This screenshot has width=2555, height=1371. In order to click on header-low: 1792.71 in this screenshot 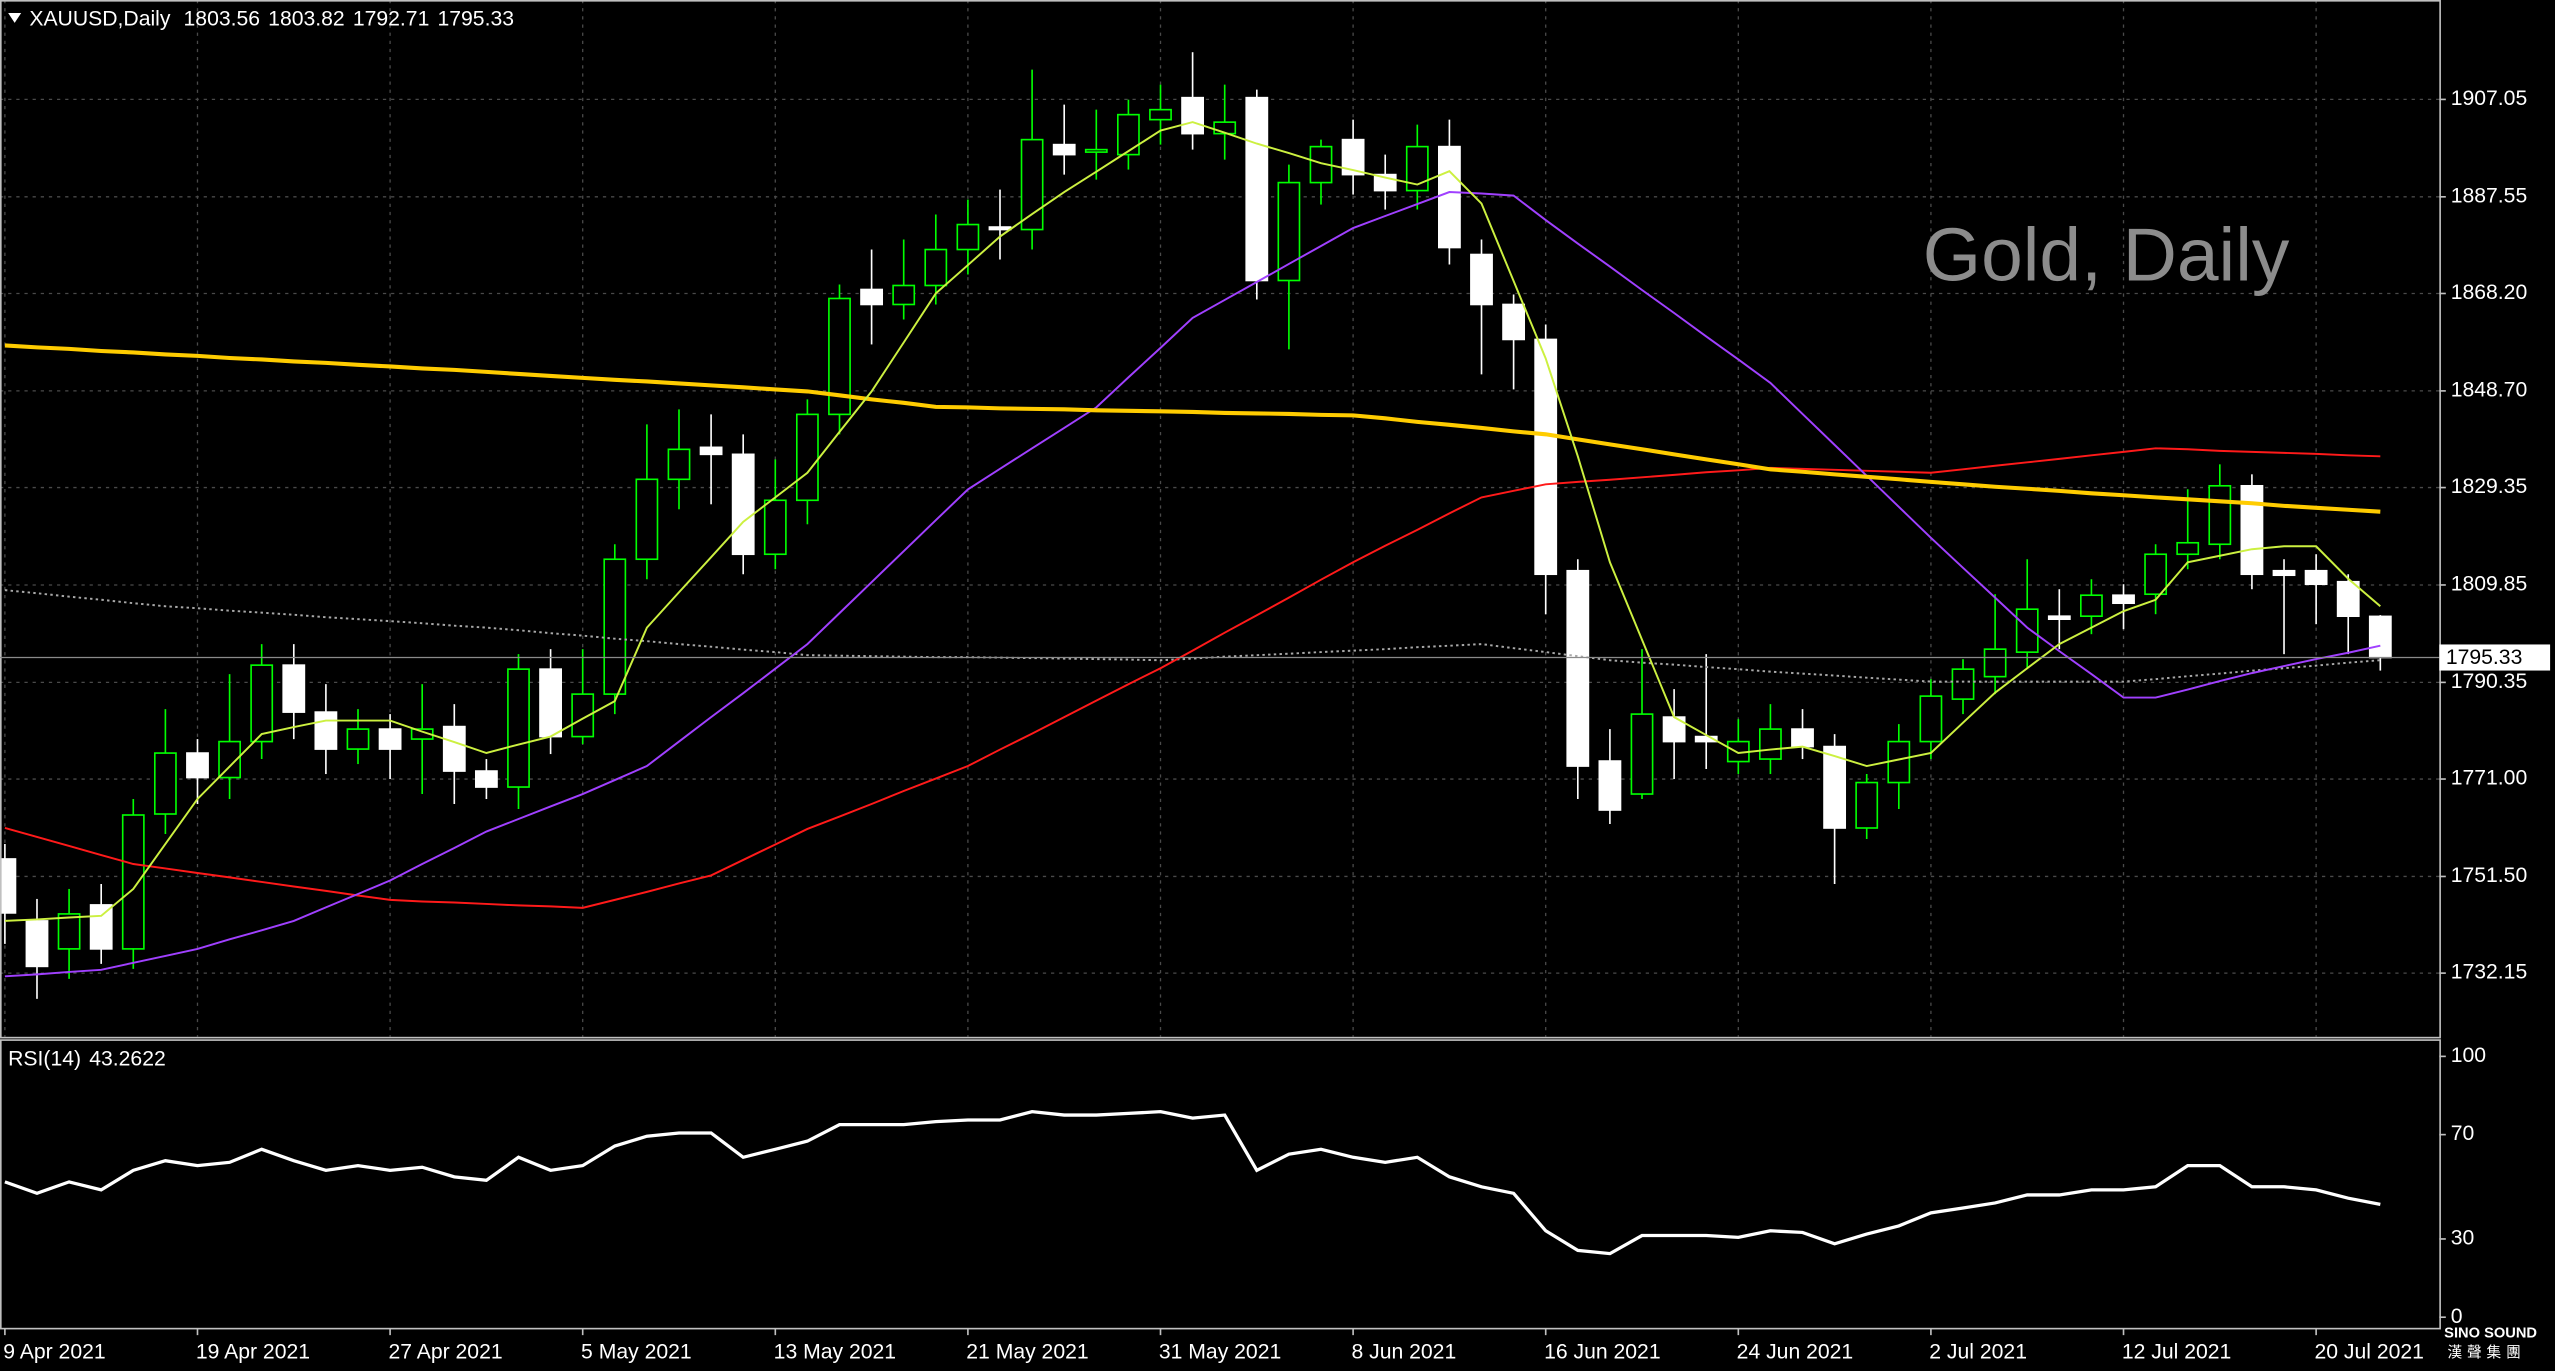, I will do `click(391, 18)`.